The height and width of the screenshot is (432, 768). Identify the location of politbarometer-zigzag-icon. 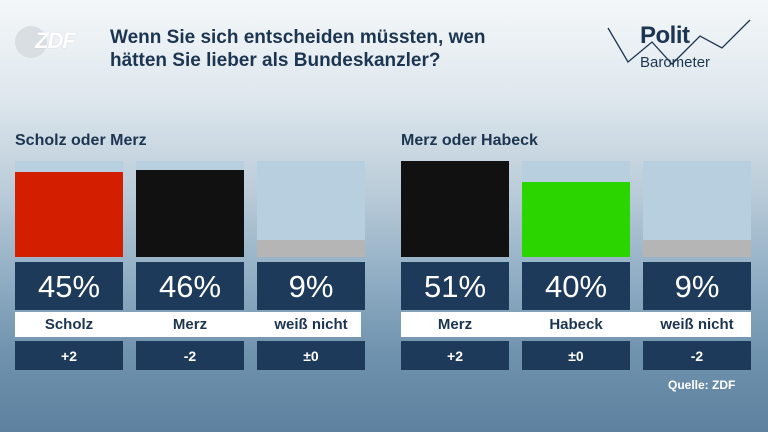
(679, 42).